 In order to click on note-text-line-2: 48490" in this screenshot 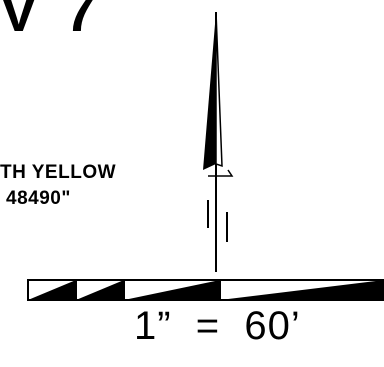, I will do `click(38, 198)`.